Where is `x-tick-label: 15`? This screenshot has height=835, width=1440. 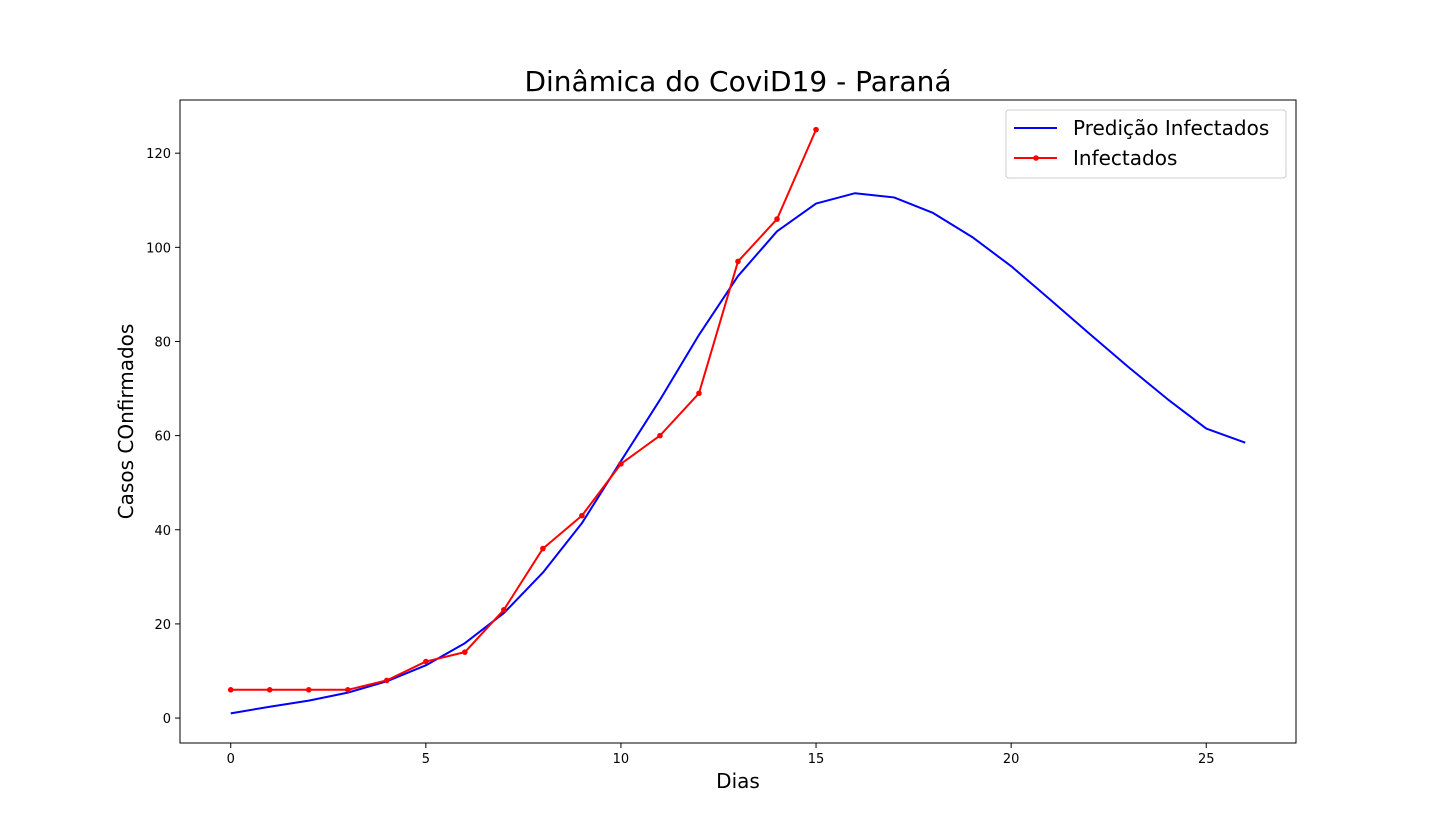 x-tick-label: 15 is located at coordinates (816, 759).